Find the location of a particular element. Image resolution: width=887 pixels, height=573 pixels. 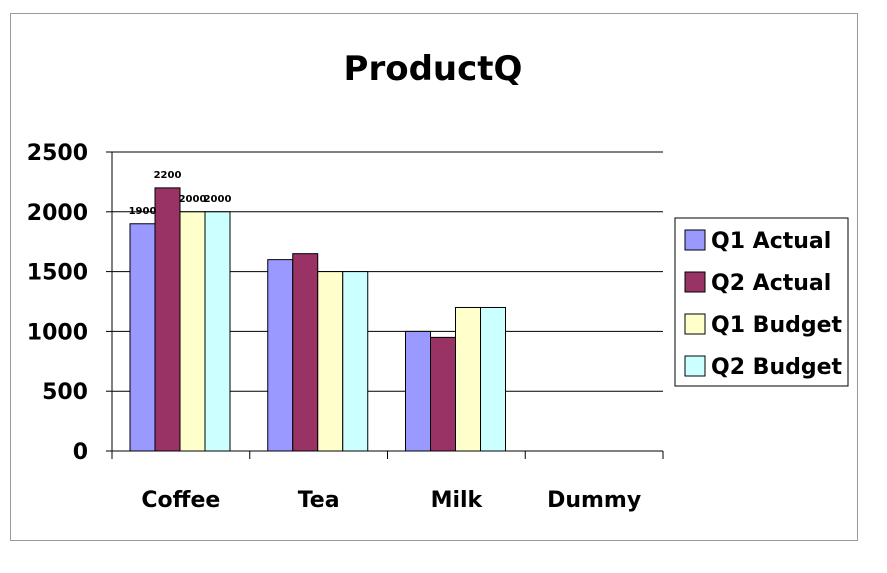

legend: Q1 Actual Q2 Actual Q1 Budget Q2 Budget is located at coordinates (761, 302).